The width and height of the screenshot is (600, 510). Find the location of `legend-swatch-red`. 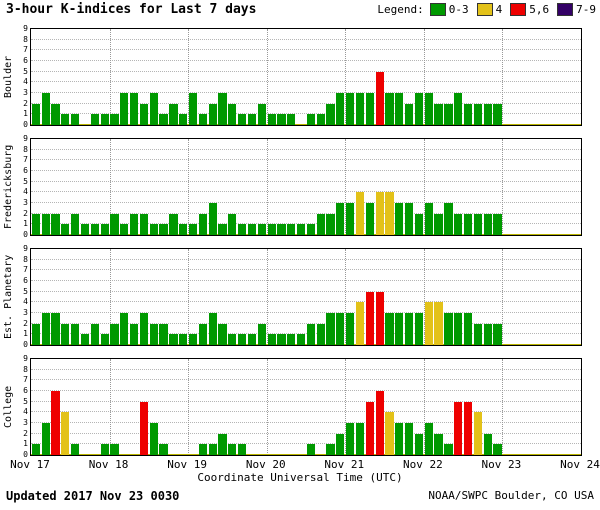

legend-swatch-red is located at coordinates (518, 9).